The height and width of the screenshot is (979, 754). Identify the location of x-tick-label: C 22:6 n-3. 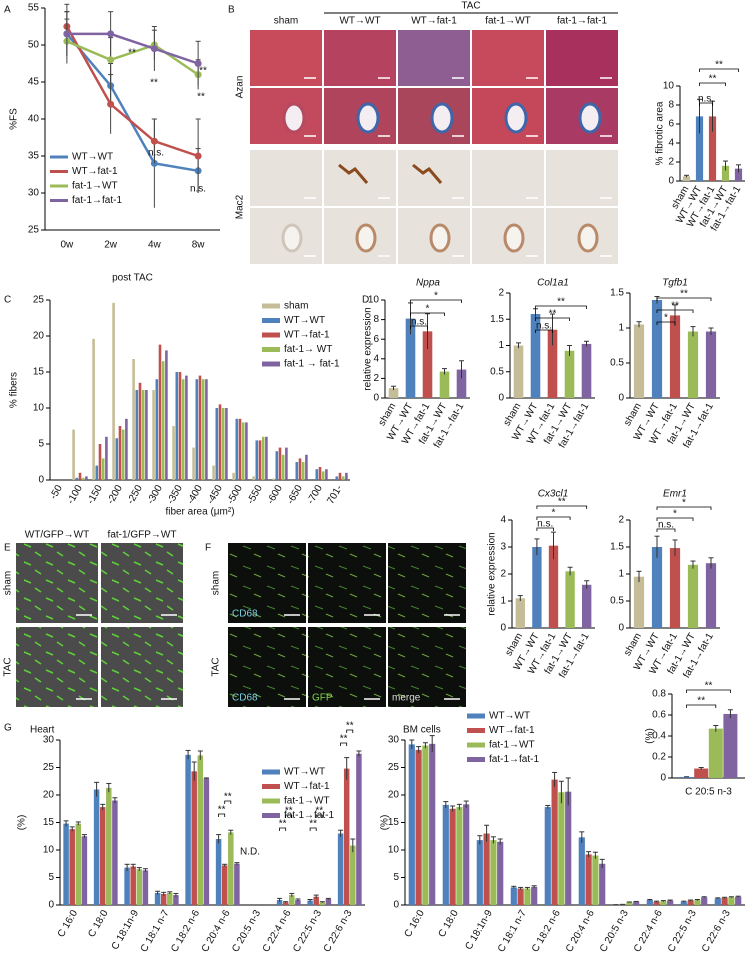
(338, 931).